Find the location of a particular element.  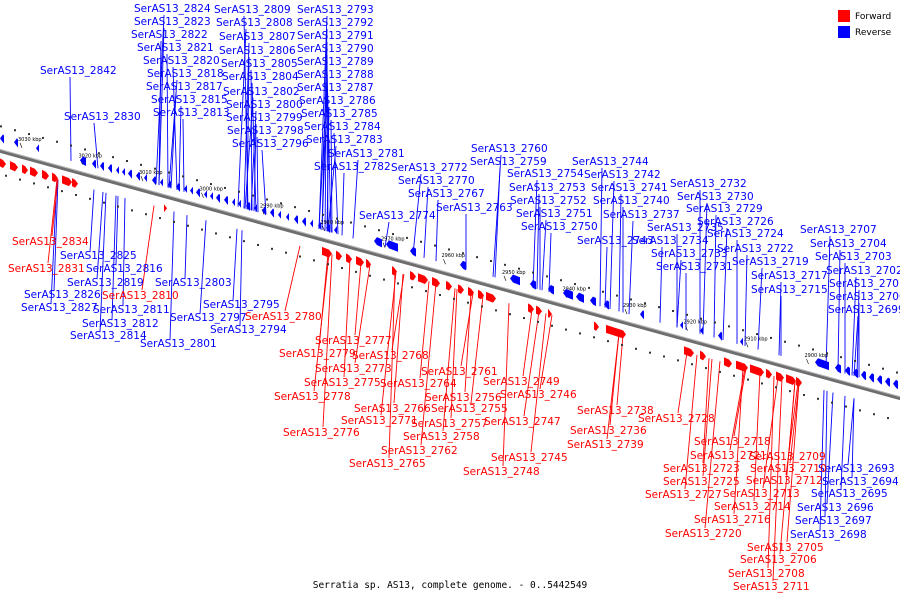

kbp-tick-label: 2930 kbp is located at coordinates (635, 306).